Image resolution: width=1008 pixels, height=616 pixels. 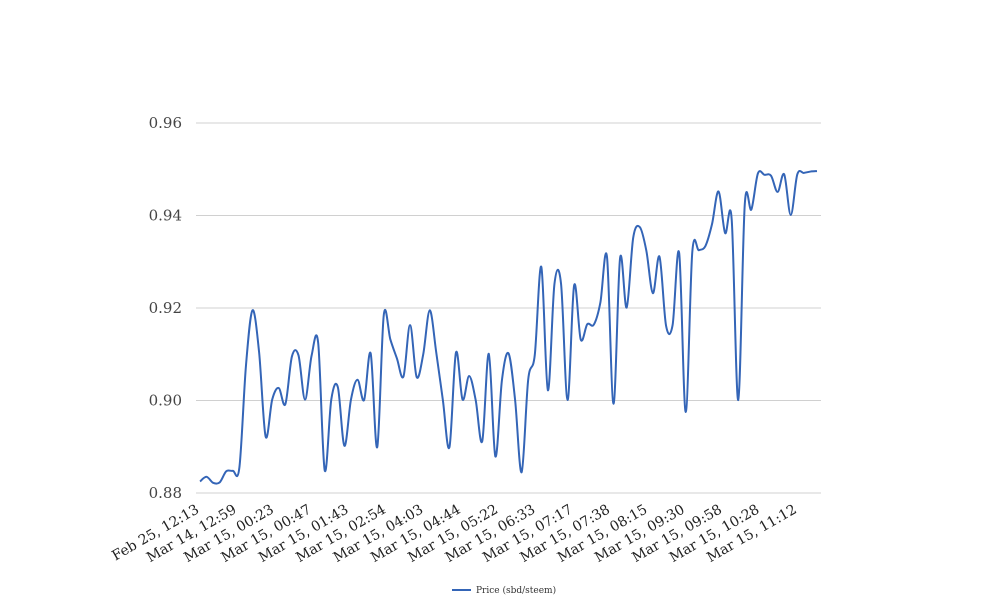 I want to click on y-axis-ticks: 0.88 0.90 0.92 0.94 0.96, so click(x=165, y=308).